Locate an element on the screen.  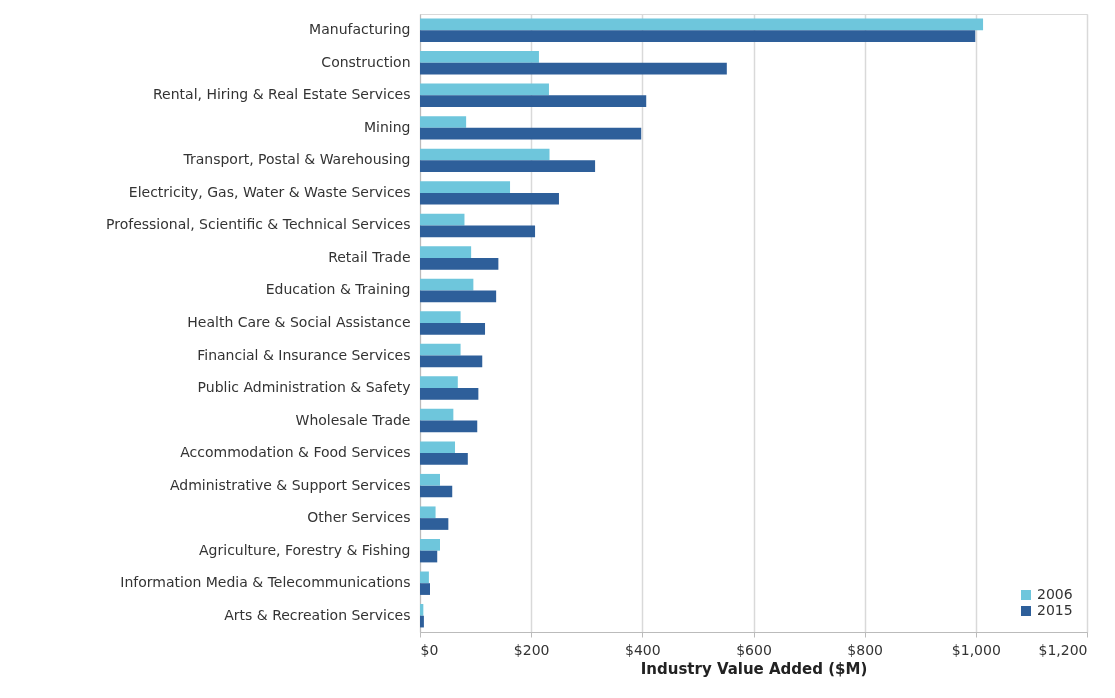
x-tick-label: $800 is located at coordinates (865, 649).